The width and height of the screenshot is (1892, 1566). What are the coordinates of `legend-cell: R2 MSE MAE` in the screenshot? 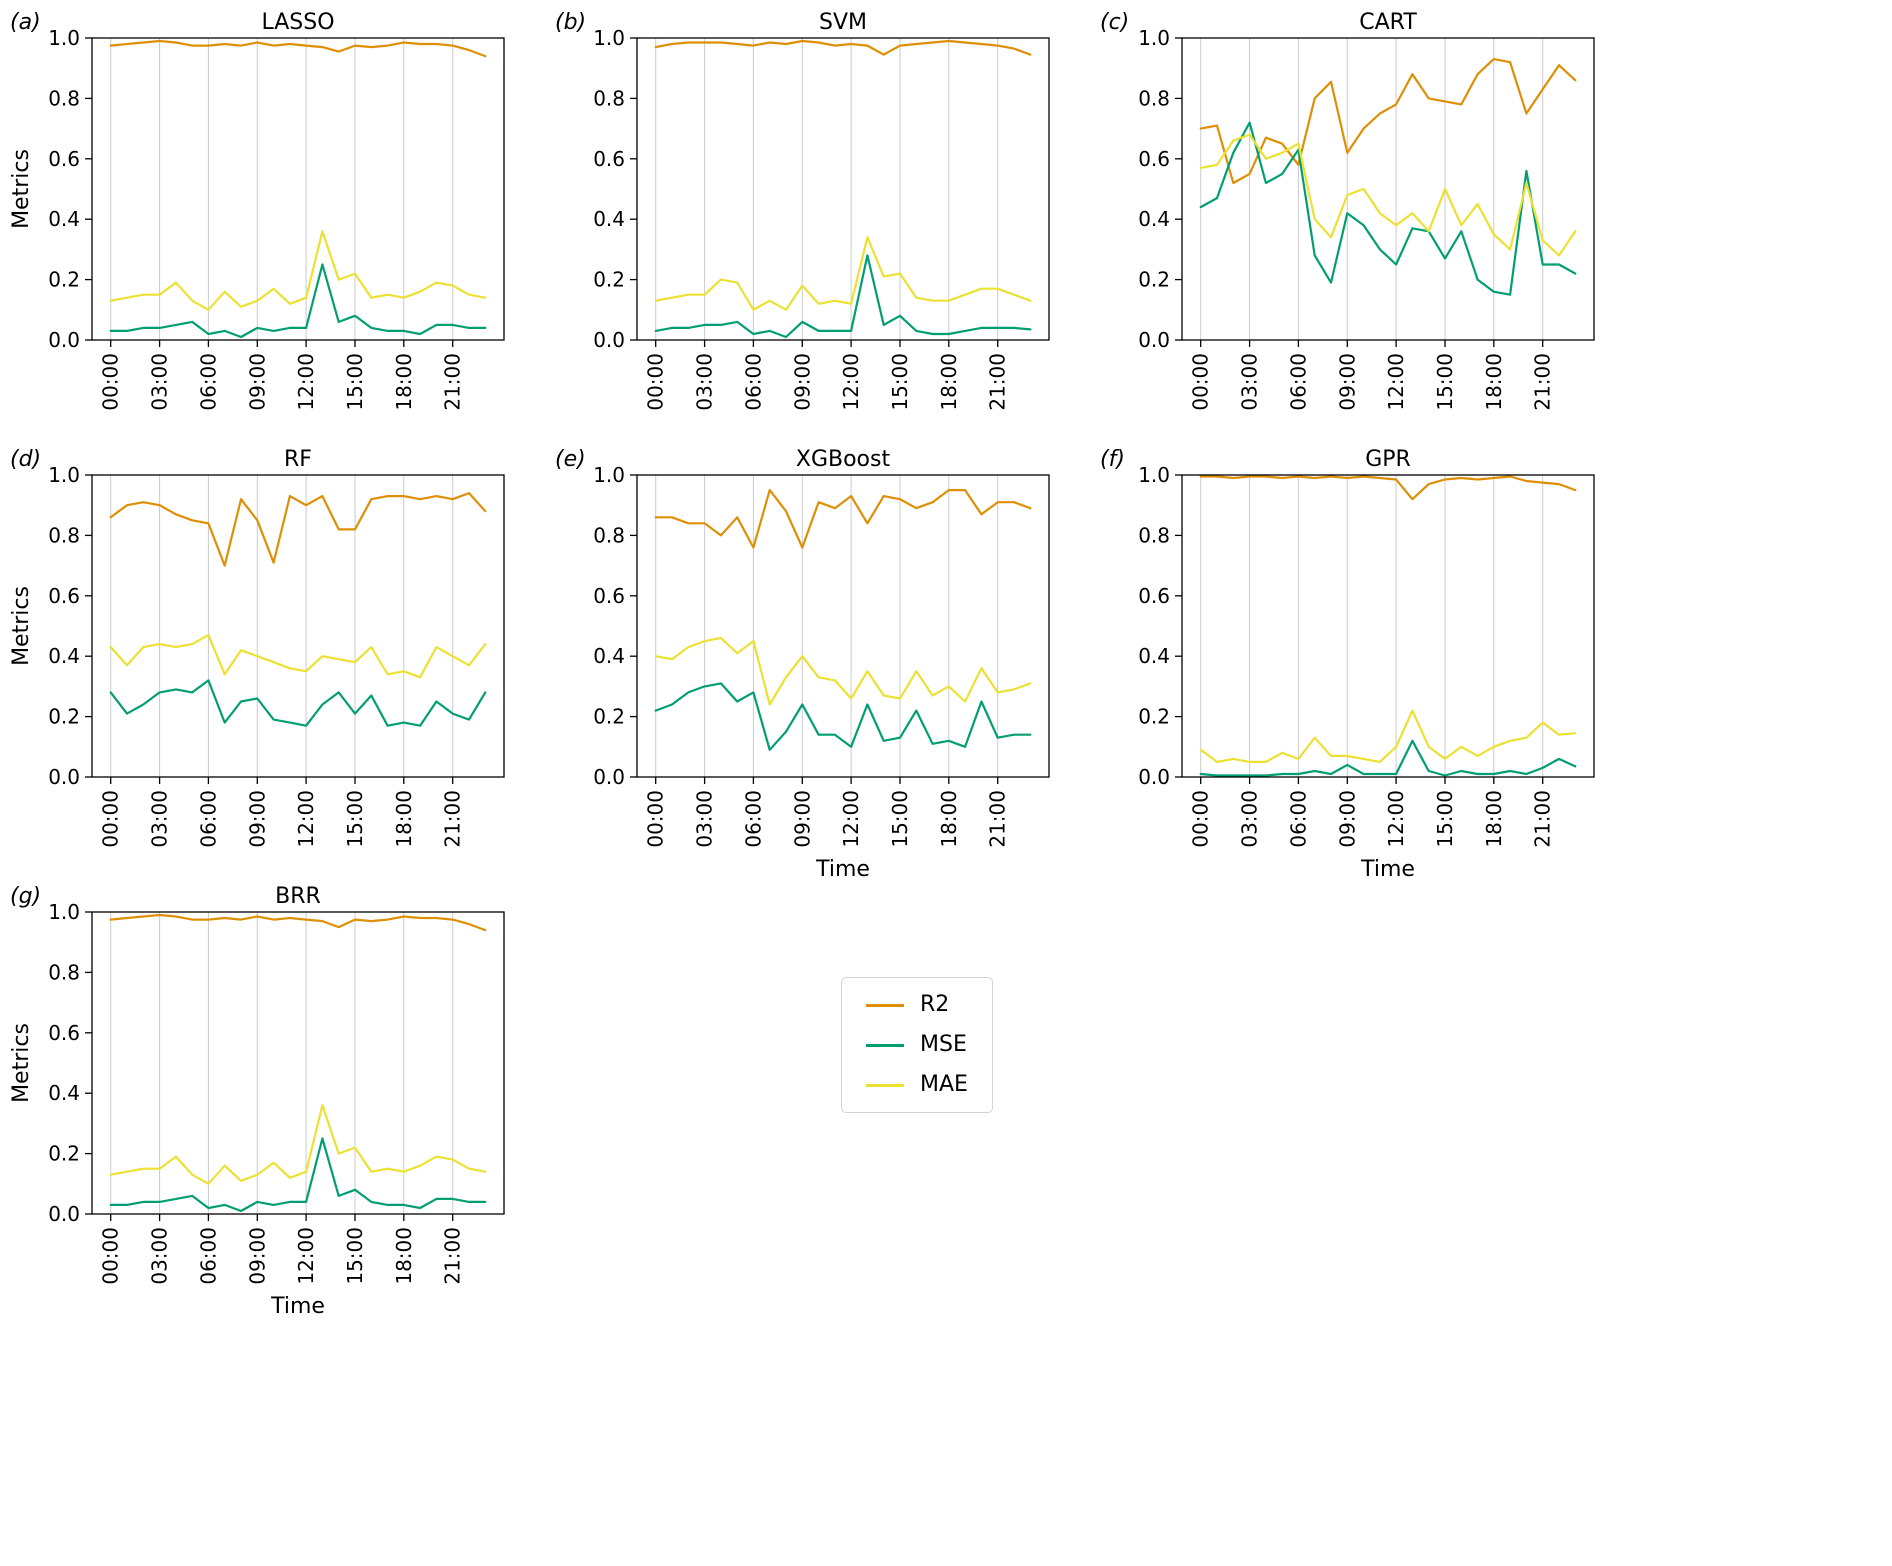 It's located at (825, 1124).